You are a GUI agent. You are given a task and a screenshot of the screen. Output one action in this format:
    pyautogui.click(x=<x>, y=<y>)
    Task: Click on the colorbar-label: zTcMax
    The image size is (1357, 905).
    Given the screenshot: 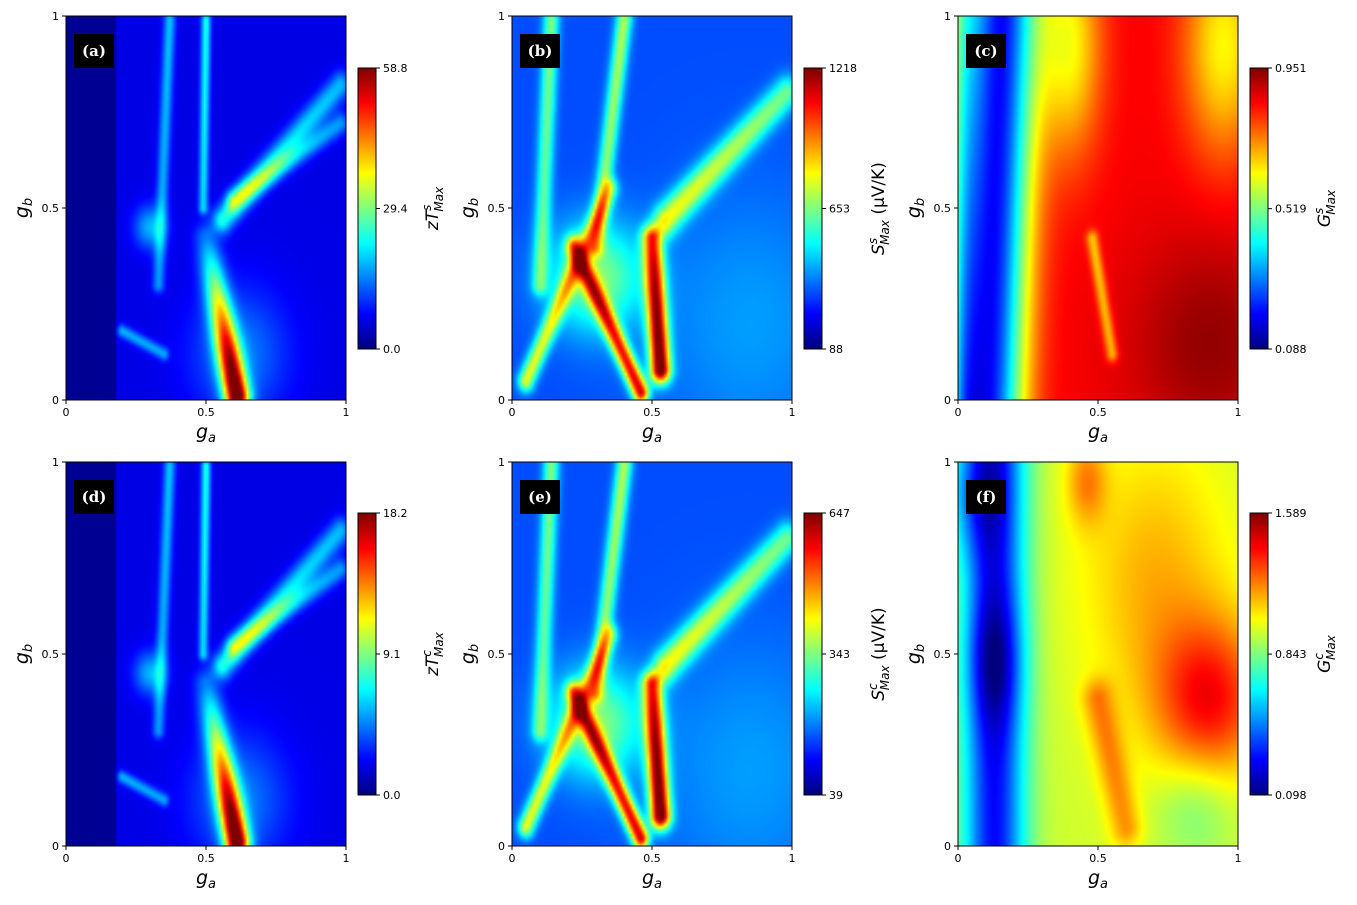 What is the action you would take?
    pyautogui.click(x=433, y=654)
    